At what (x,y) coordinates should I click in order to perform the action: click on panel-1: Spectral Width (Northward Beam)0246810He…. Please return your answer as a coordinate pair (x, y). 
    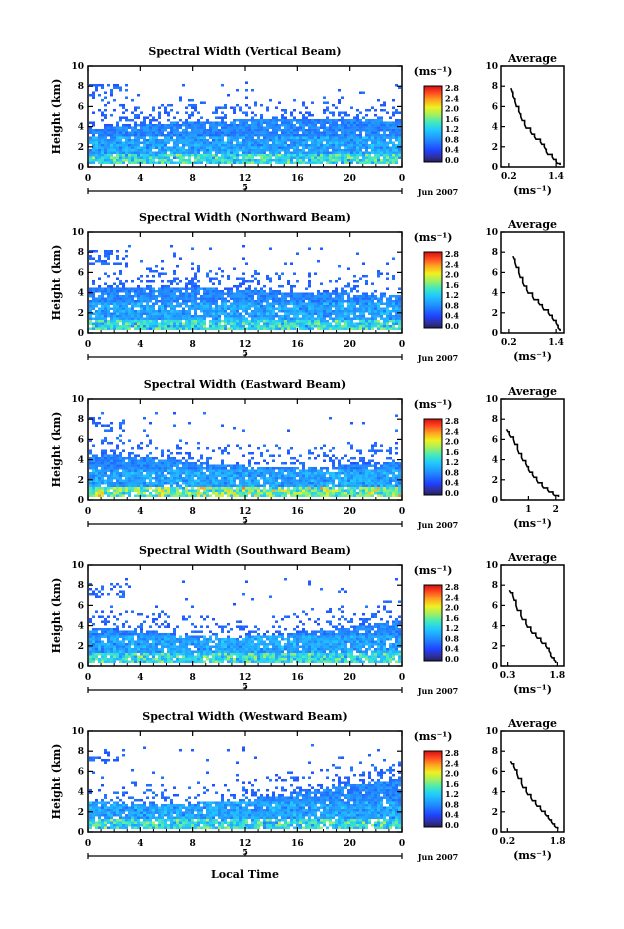
    Looking at the image, I should click on (307, 287).